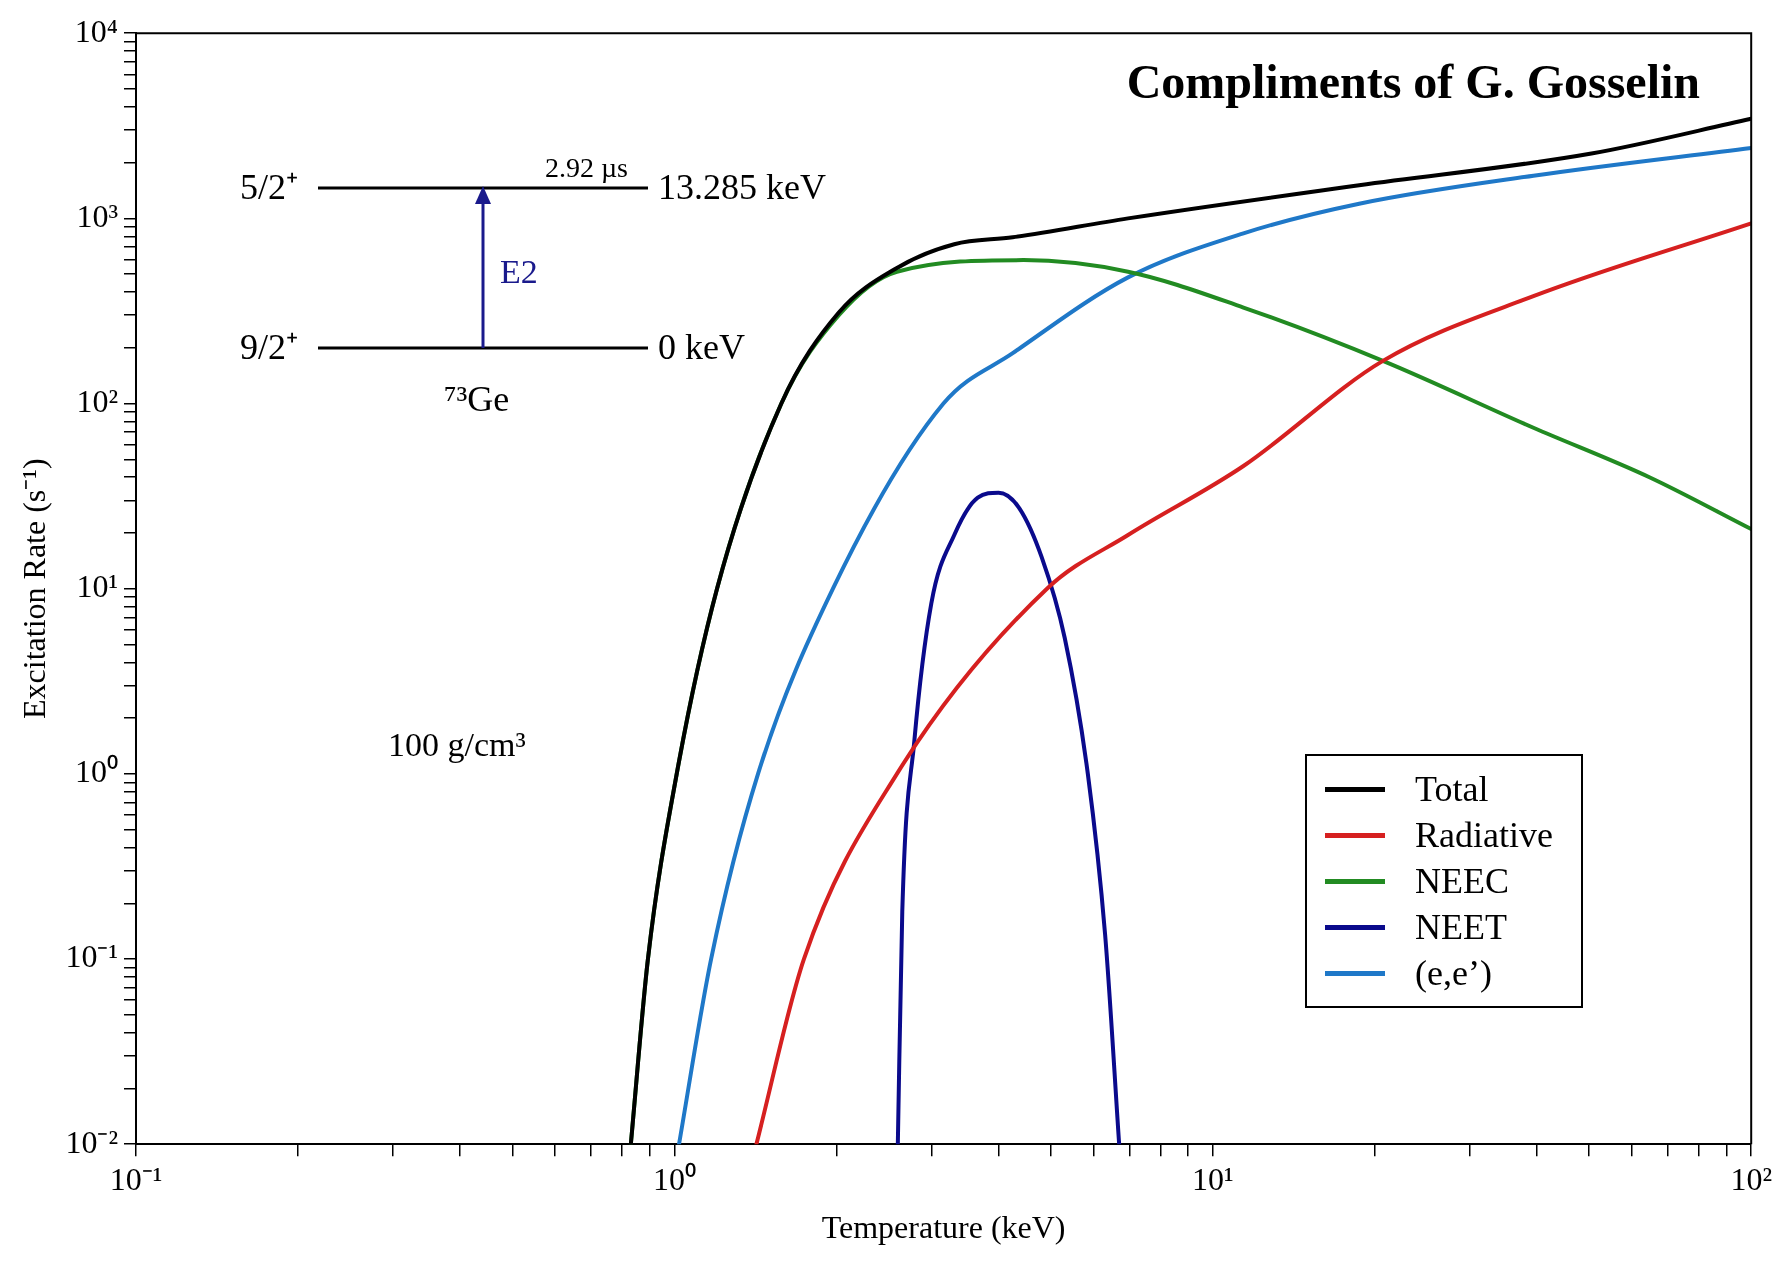 The width and height of the screenshot is (1791, 1269). Describe the element at coordinates (943, 1227) in the screenshot. I see `x-axis-title: Temperature (keV)` at that location.